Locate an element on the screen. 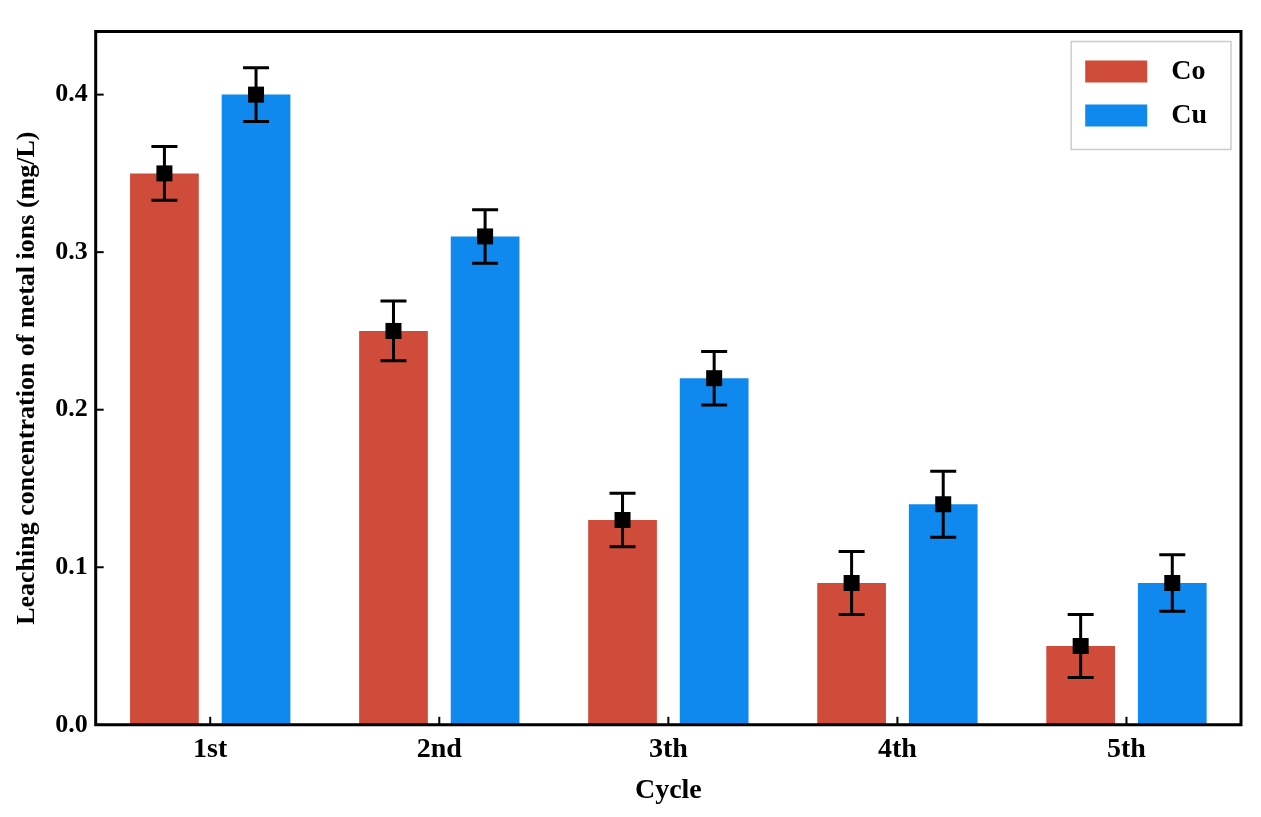  x-tick-label: 3th is located at coordinates (668, 747).